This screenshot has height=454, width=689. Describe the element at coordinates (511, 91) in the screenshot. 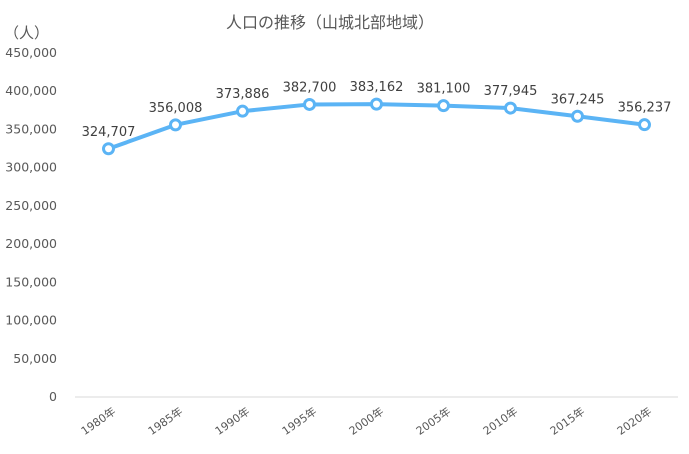

I see `data-label: 377,945` at that location.